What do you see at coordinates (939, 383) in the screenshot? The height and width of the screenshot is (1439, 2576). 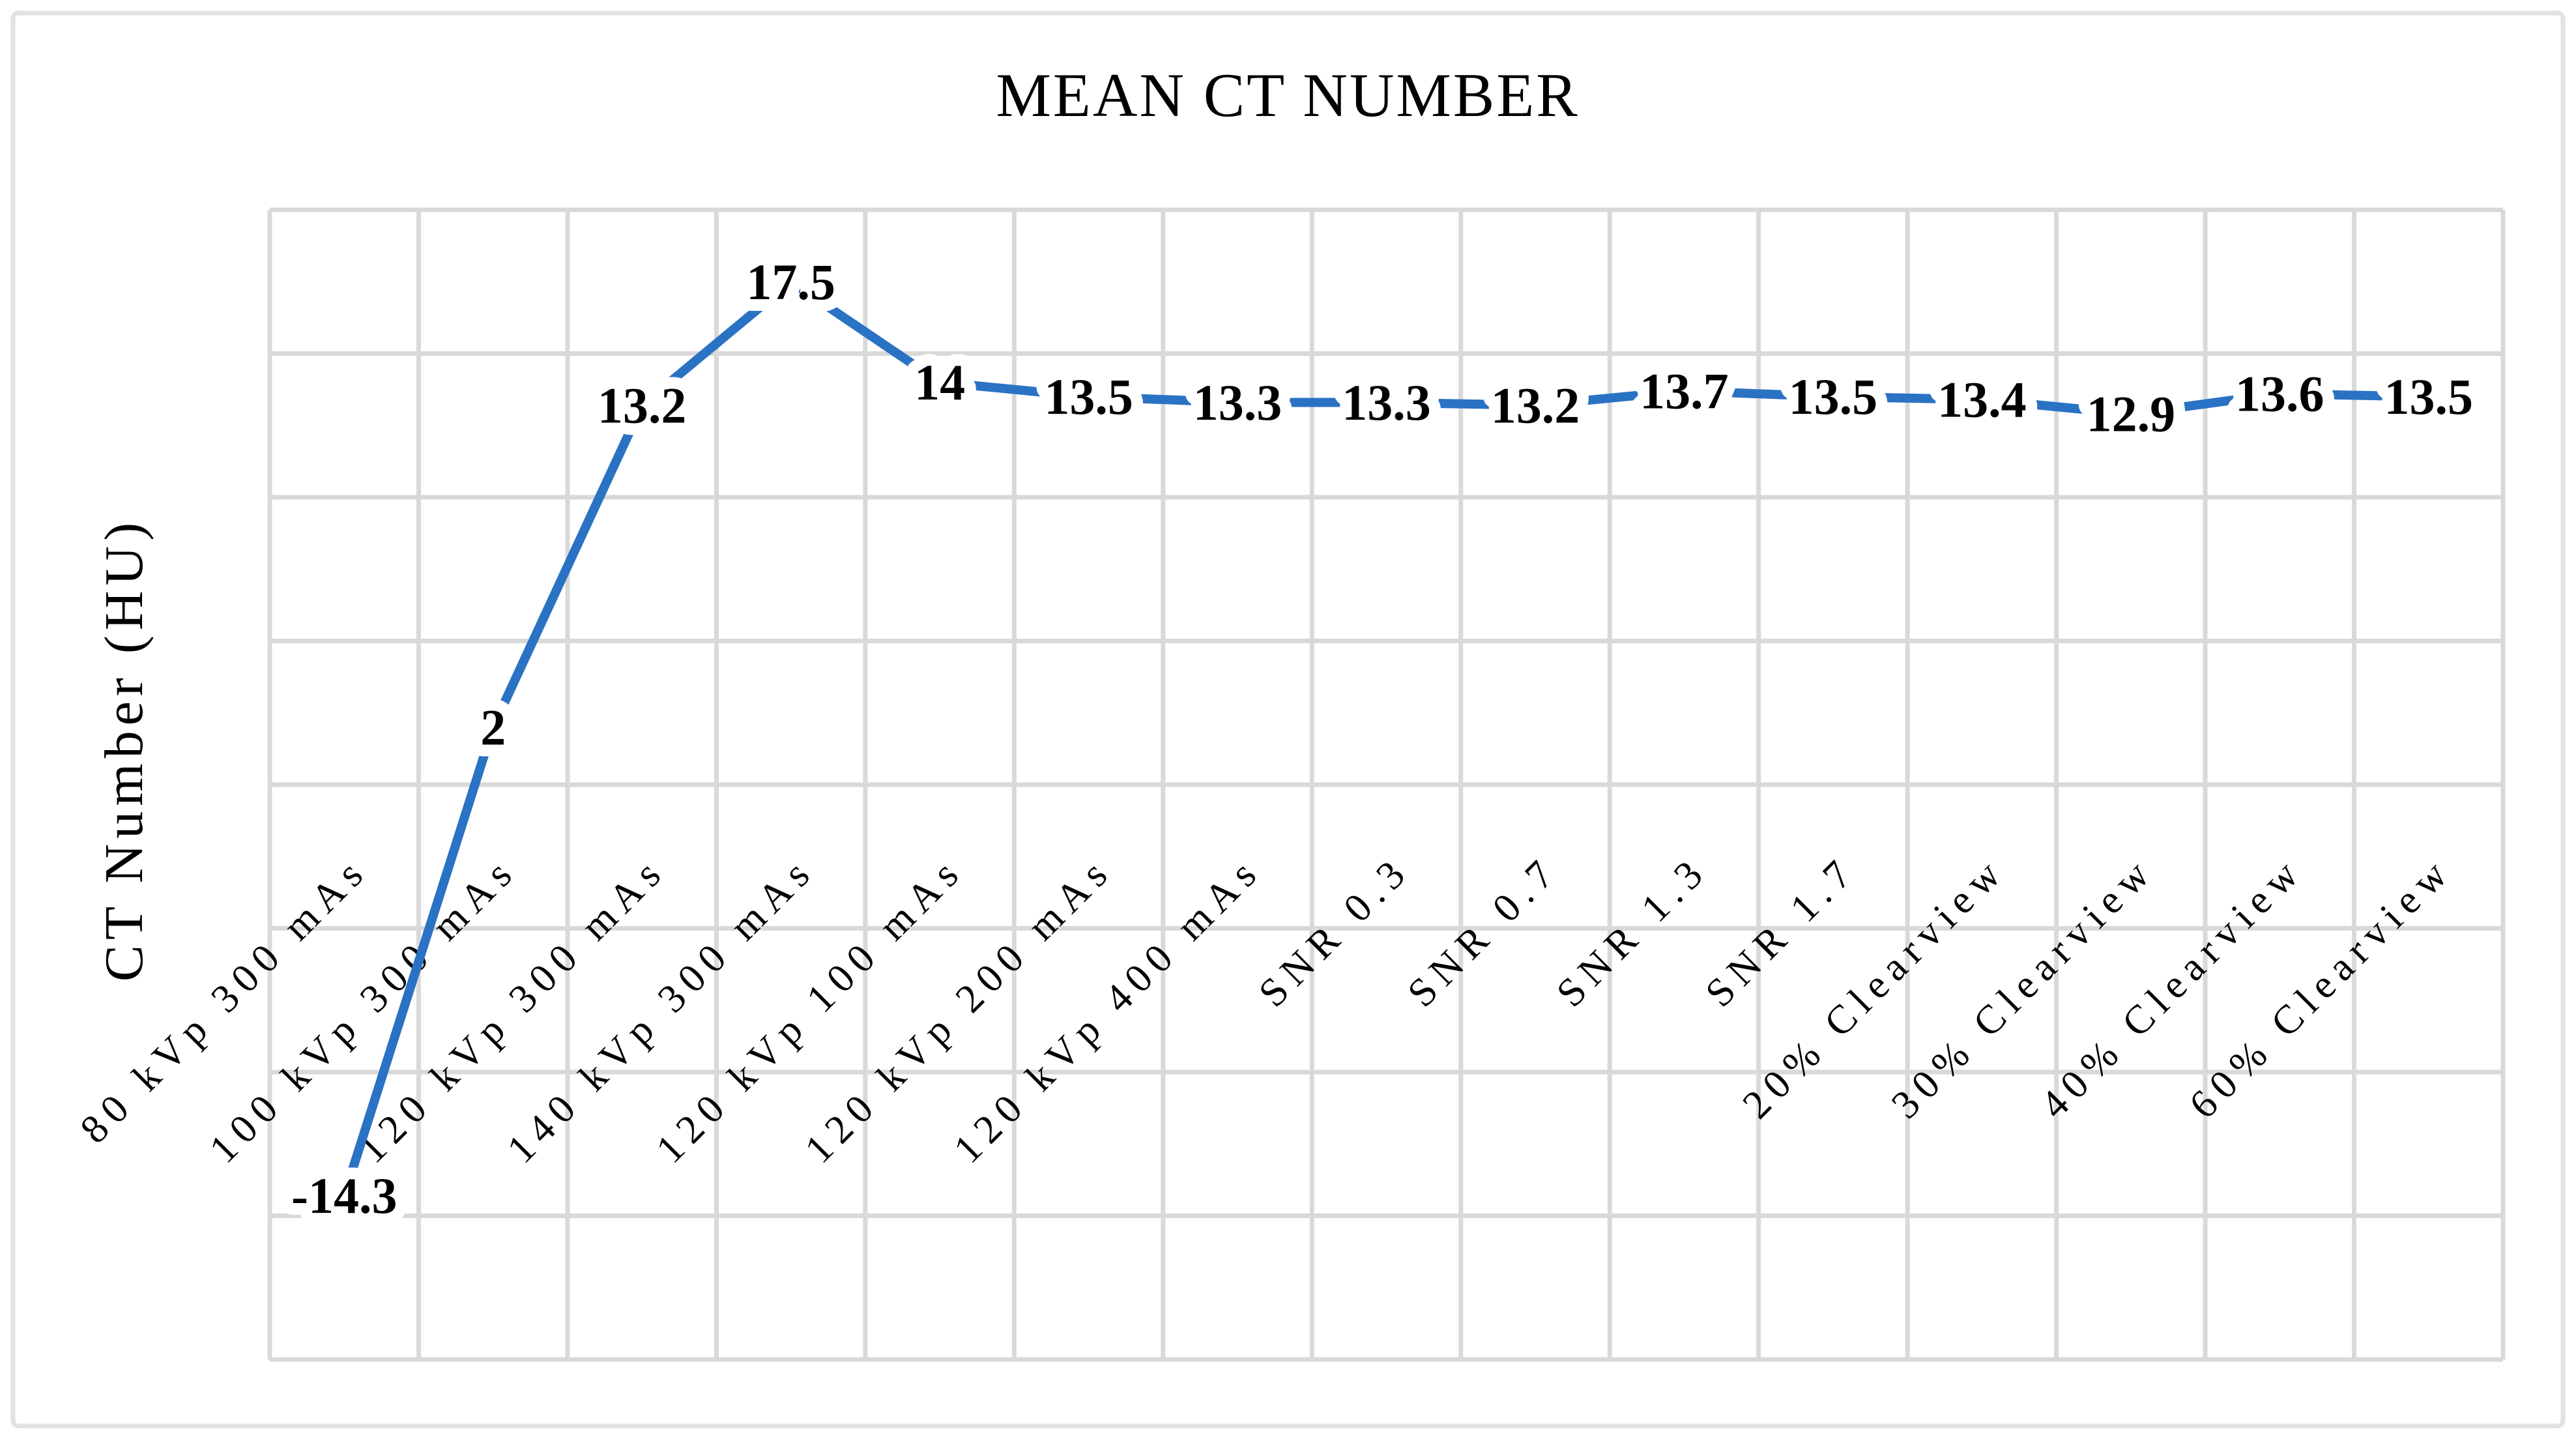 I see `data-point-label: 14` at bounding box center [939, 383].